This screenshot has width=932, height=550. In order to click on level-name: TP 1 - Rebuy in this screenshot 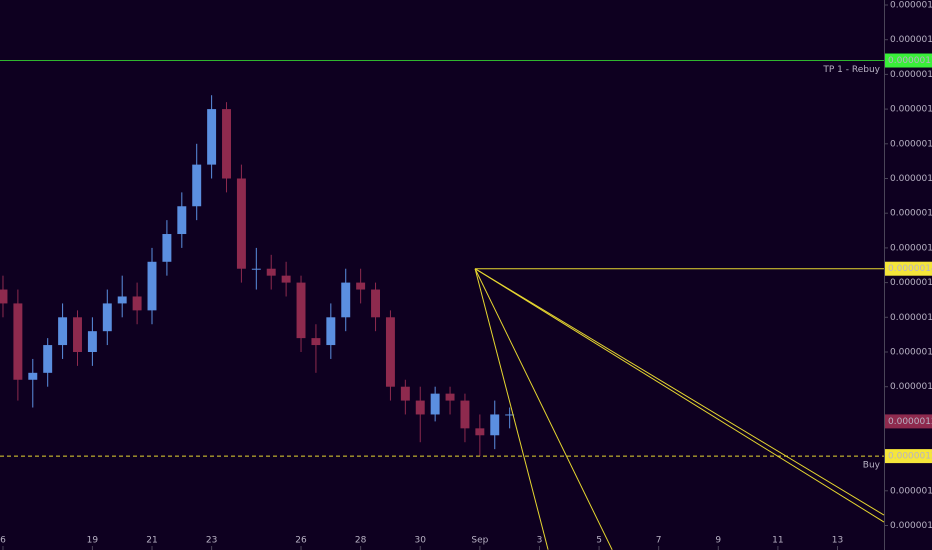, I will do `click(851, 70)`.